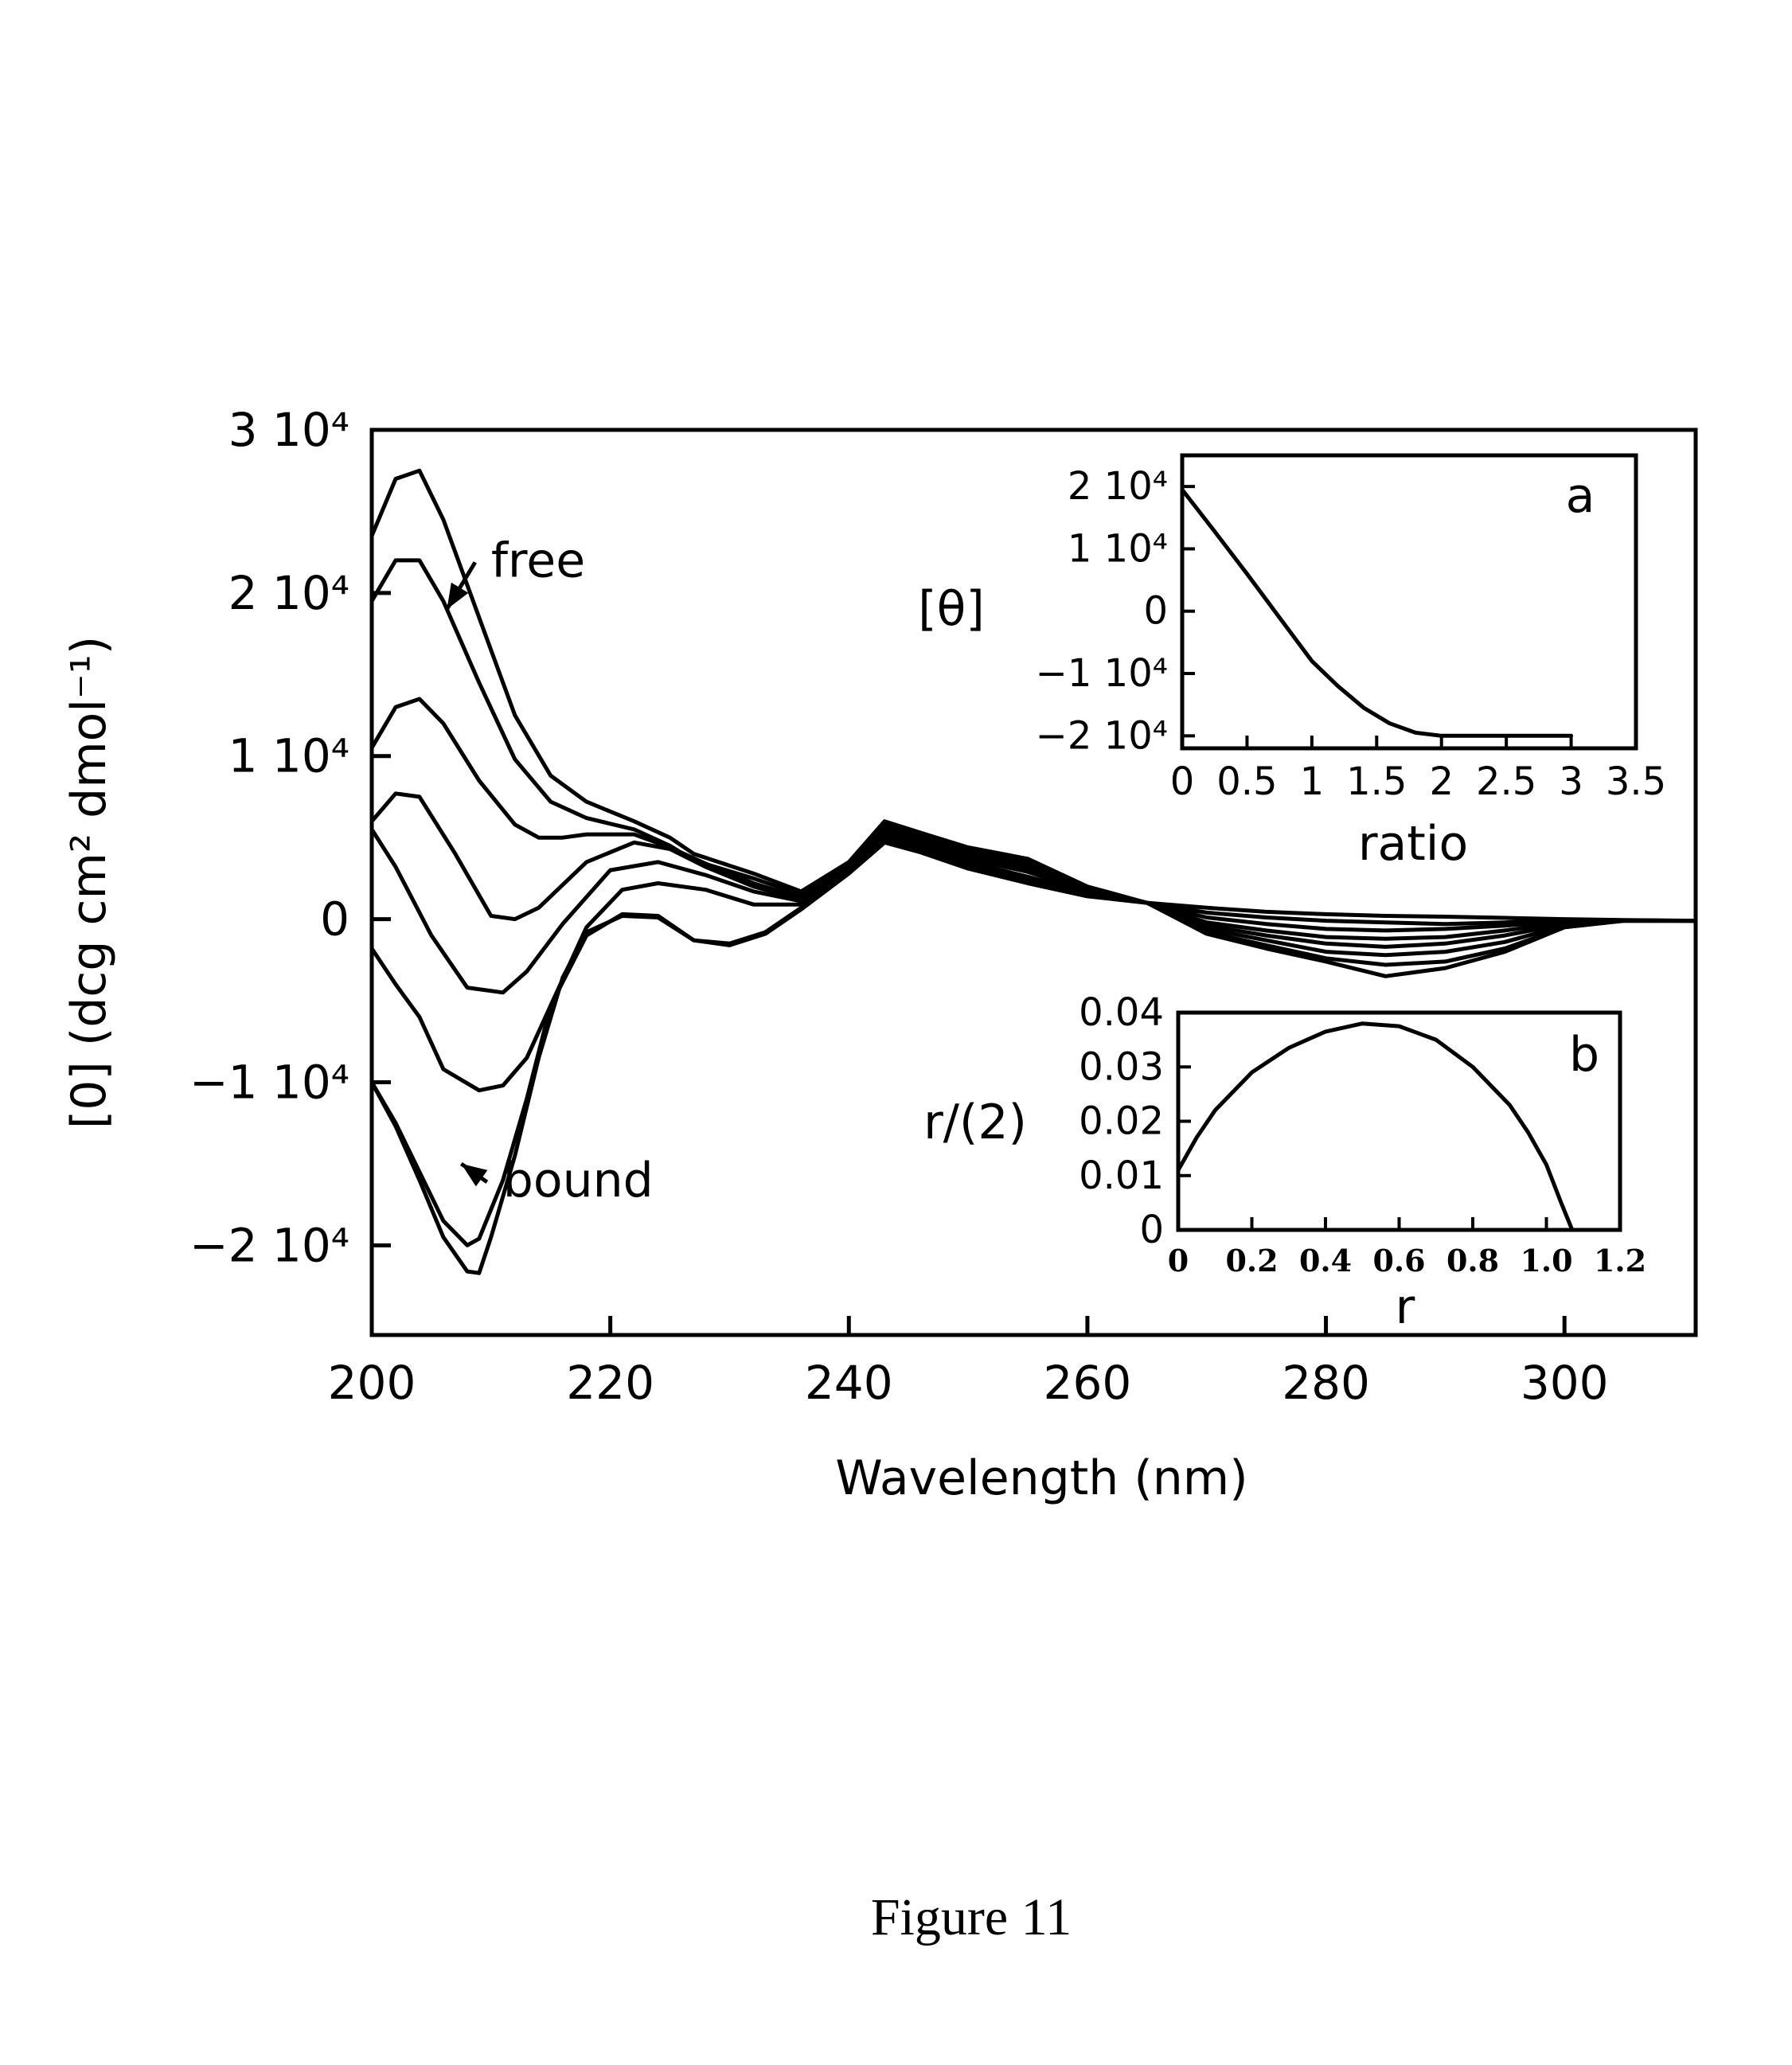  I want to click on x-tick-label: 280, so click(1326, 1383).